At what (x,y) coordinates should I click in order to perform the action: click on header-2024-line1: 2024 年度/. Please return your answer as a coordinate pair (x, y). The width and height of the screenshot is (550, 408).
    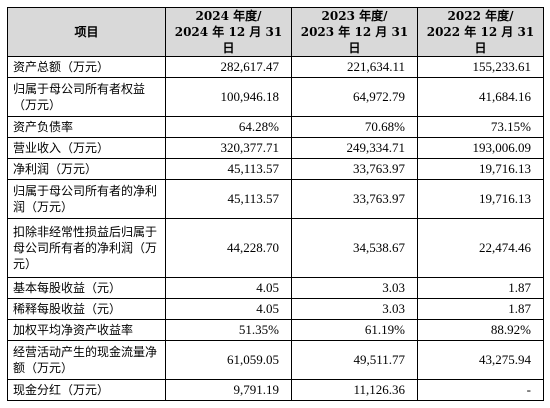
    Looking at the image, I should click on (228, 16).